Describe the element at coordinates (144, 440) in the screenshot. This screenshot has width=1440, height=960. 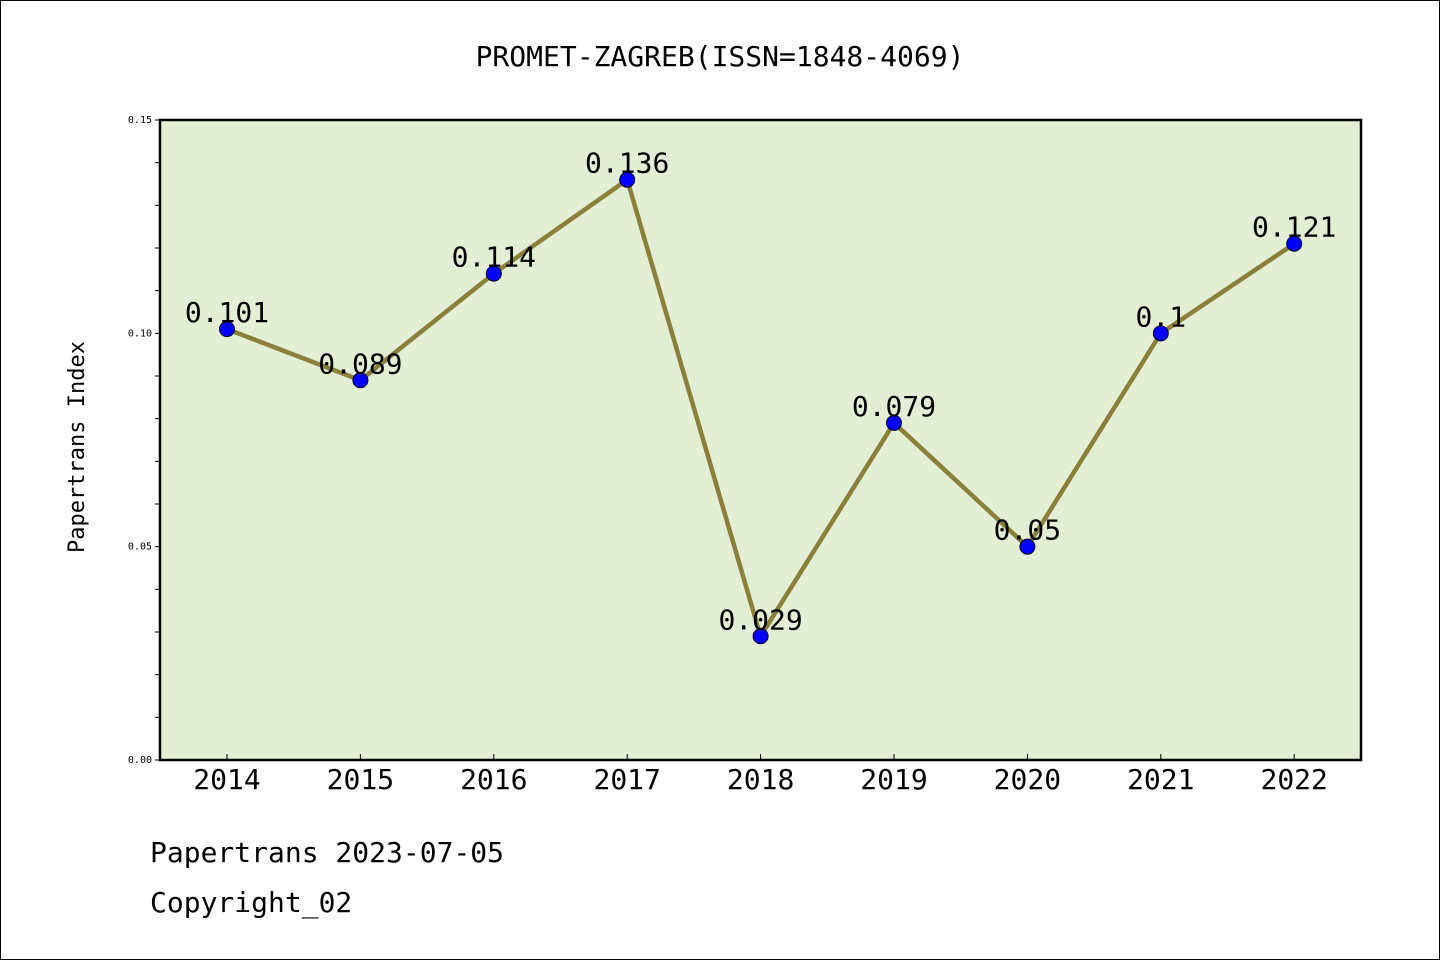
I see `y-axis-ticks: 0.00 0.05 0.10 0.15` at that location.